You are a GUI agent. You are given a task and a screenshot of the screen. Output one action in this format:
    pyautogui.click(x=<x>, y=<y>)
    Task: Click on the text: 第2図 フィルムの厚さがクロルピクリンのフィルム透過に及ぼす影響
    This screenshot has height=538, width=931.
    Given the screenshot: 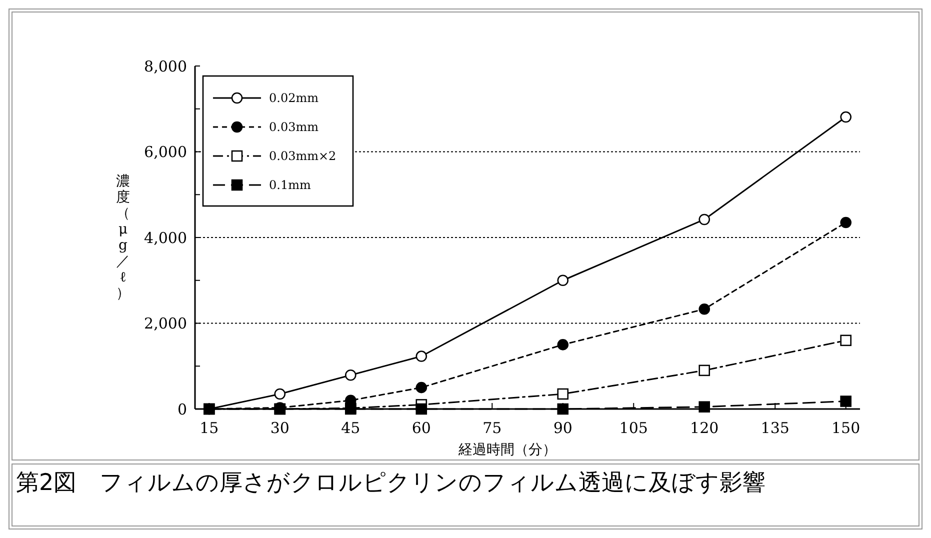 What is the action you would take?
    pyautogui.click(x=391, y=483)
    